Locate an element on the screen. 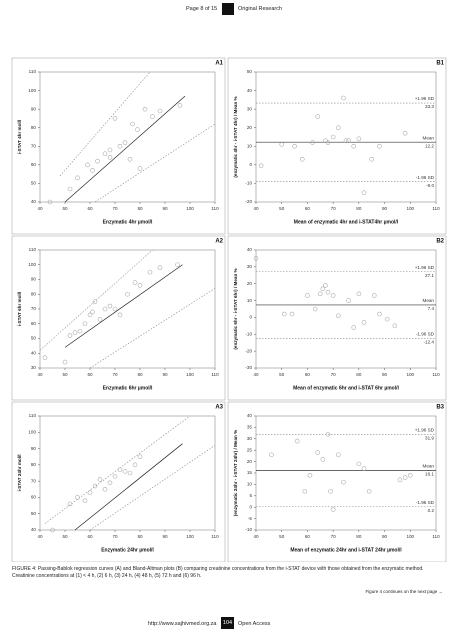 This screenshot has height=640, width=453. y-tick-label: -30 is located at coordinates (248, 367).